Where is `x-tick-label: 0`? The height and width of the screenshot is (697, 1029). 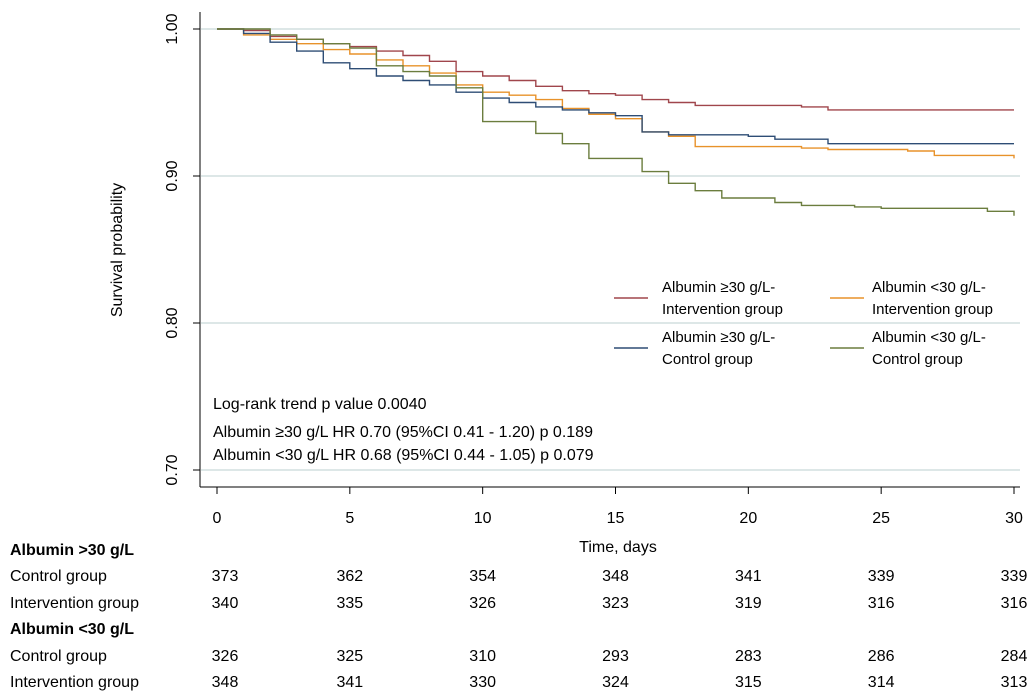
x-tick-label: 0 is located at coordinates (217, 518).